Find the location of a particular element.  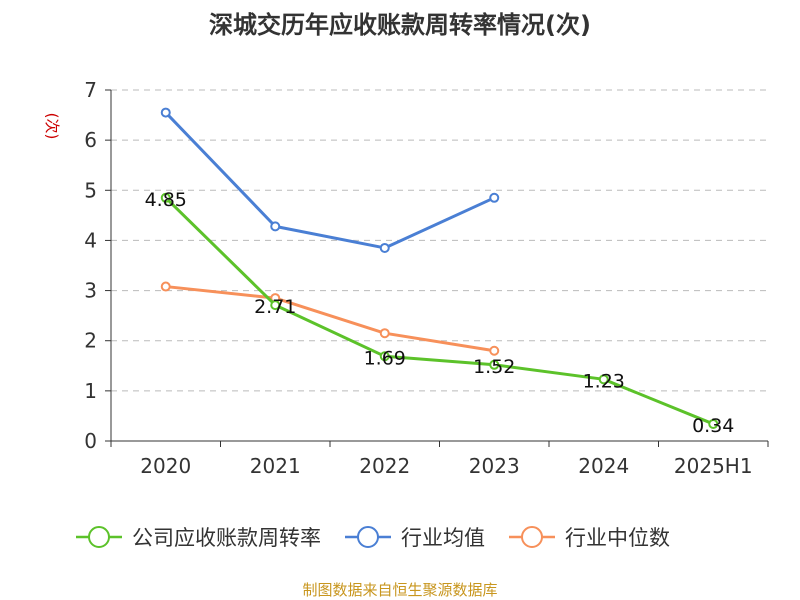

legend: 公司应收账款周转率 行业均值 行业中位数 is located at coordinates (373, 538).